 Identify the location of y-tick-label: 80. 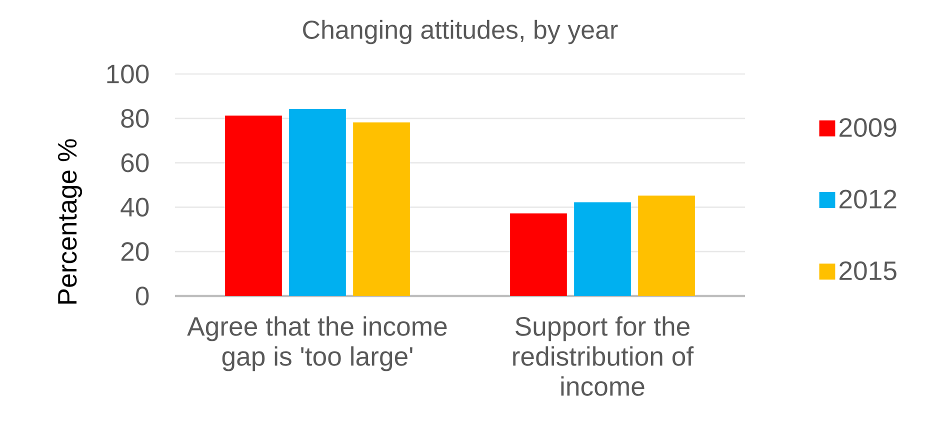
(135, 118).